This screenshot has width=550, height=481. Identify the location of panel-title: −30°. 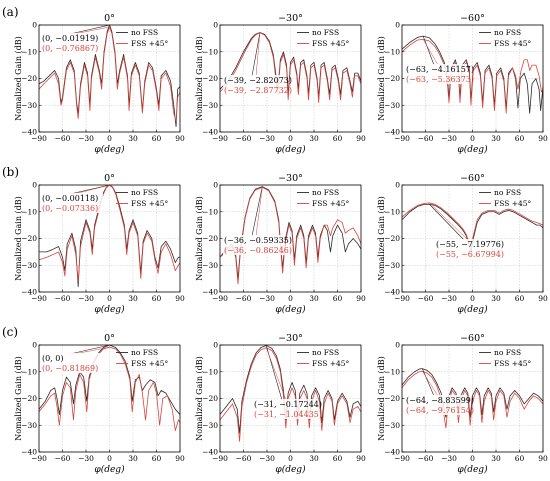
(290, 338).